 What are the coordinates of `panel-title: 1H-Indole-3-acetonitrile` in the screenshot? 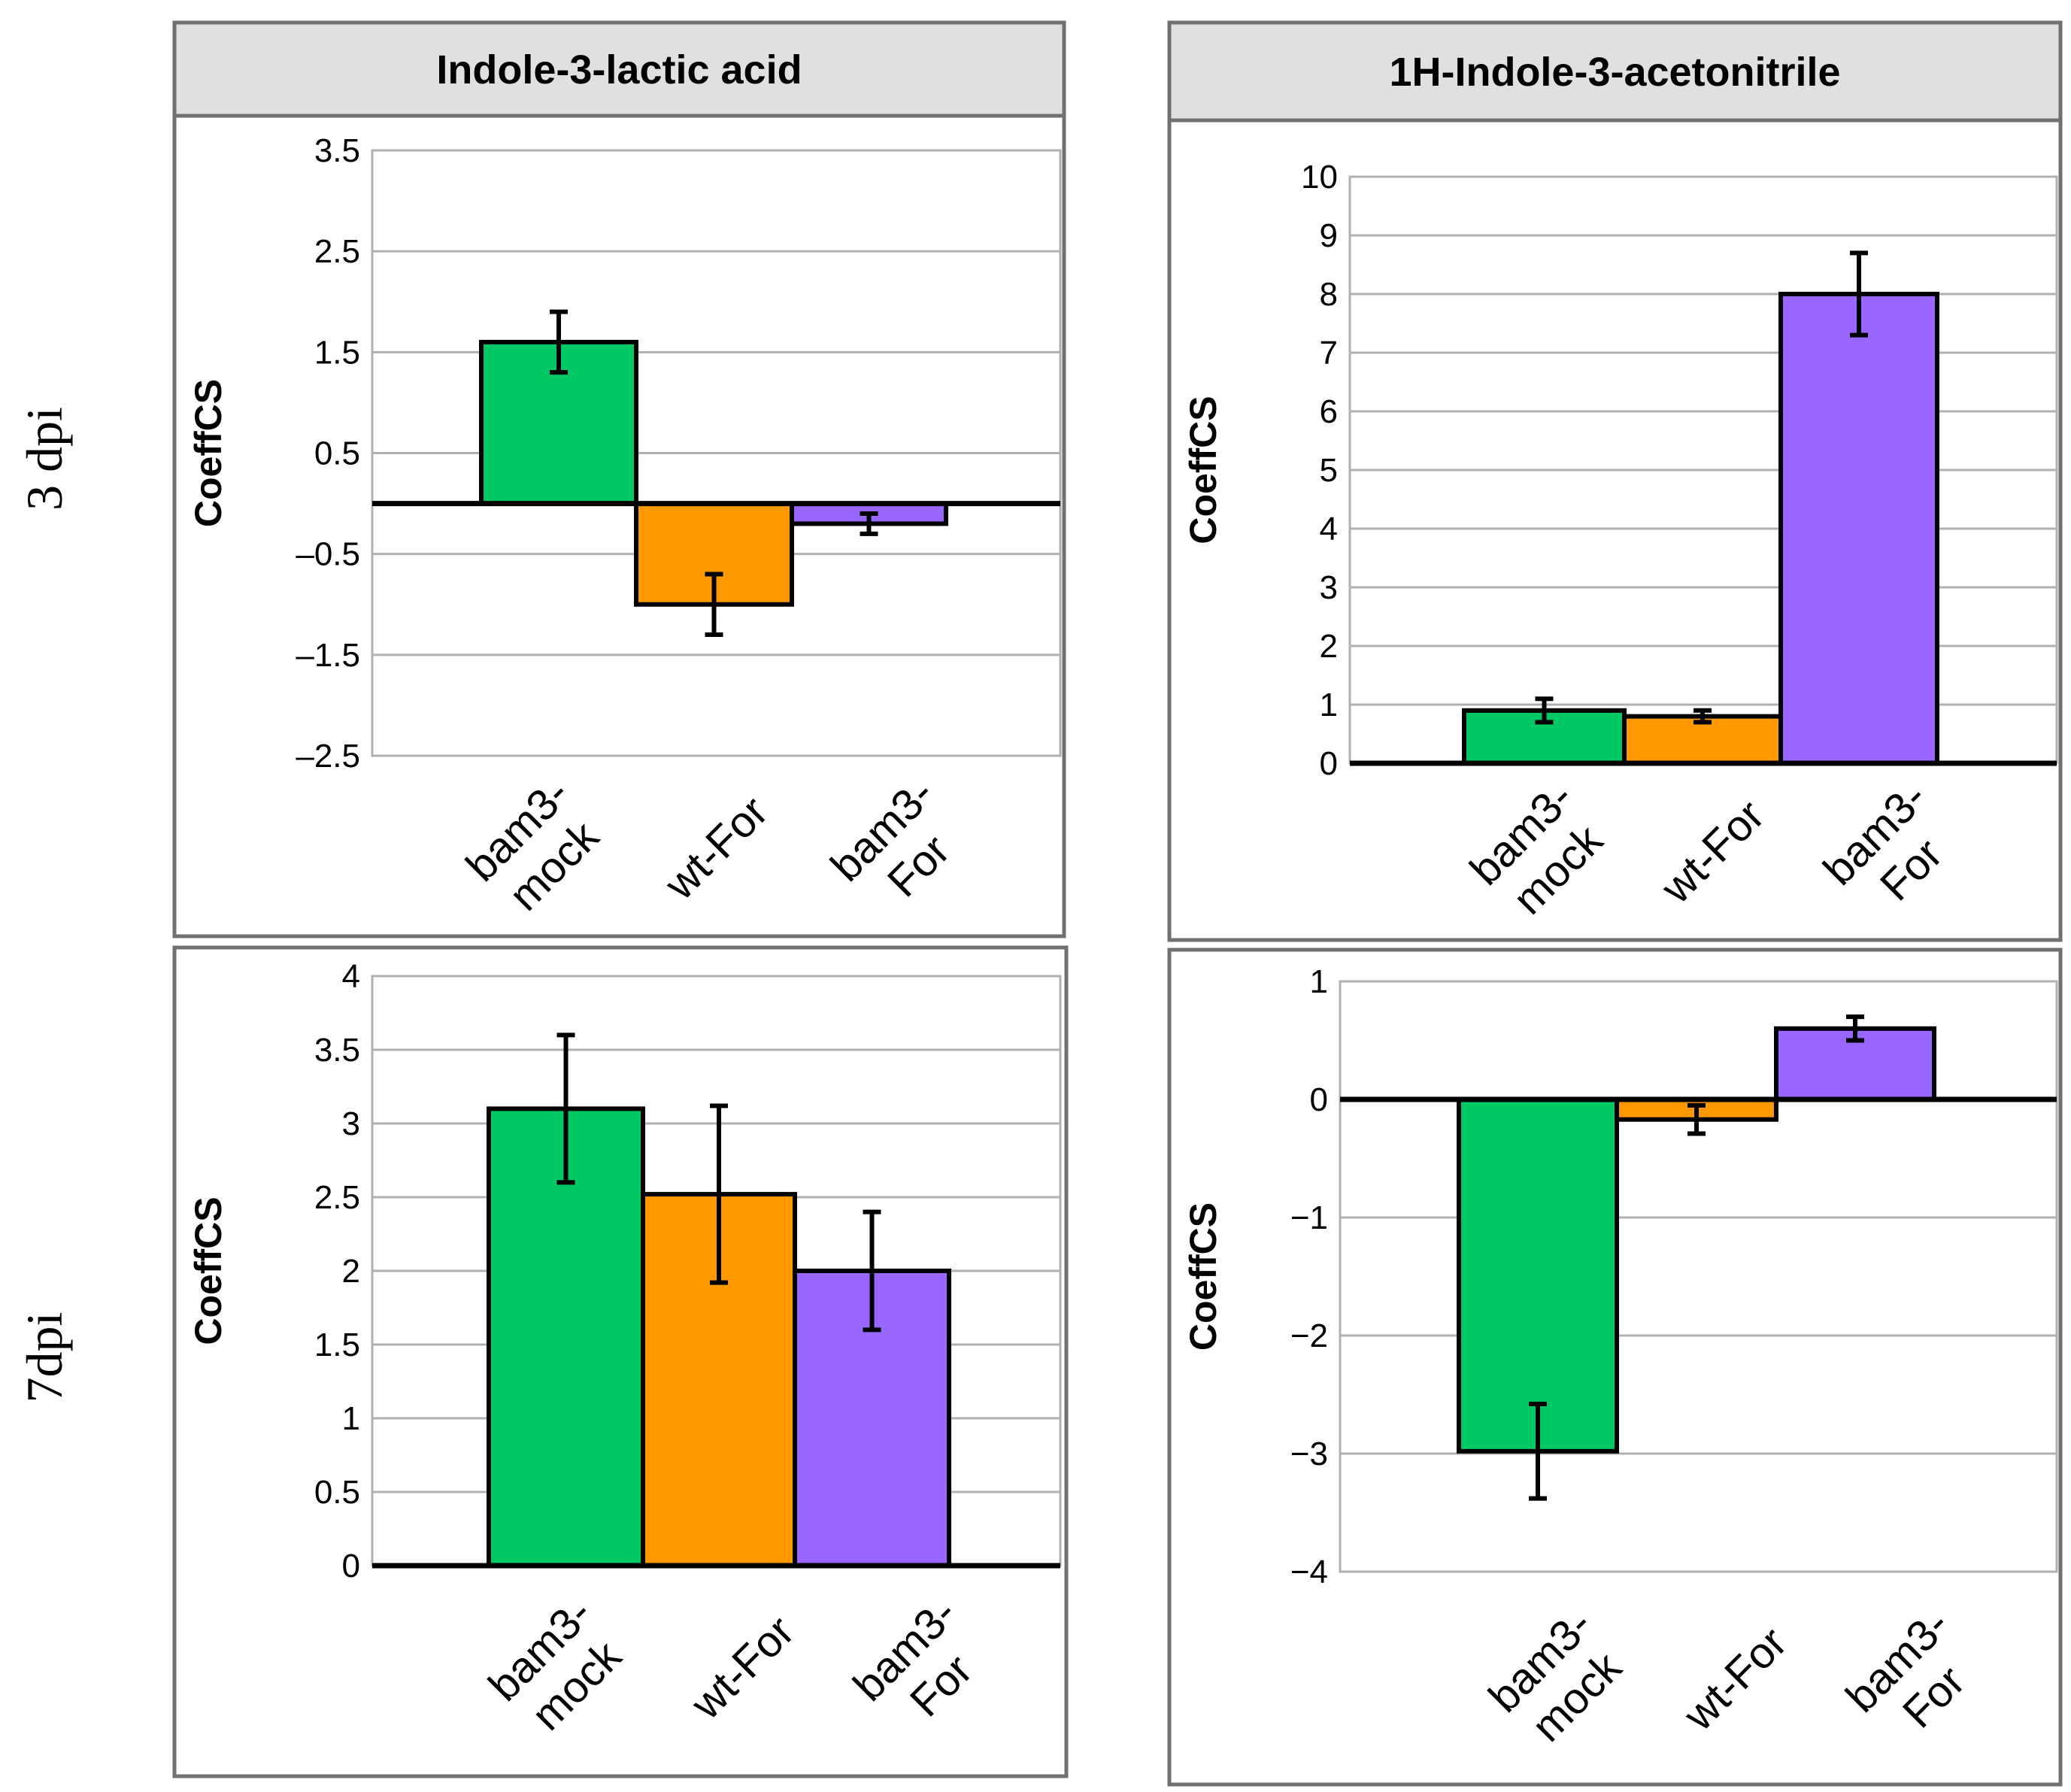 It's located at (1614, 73).